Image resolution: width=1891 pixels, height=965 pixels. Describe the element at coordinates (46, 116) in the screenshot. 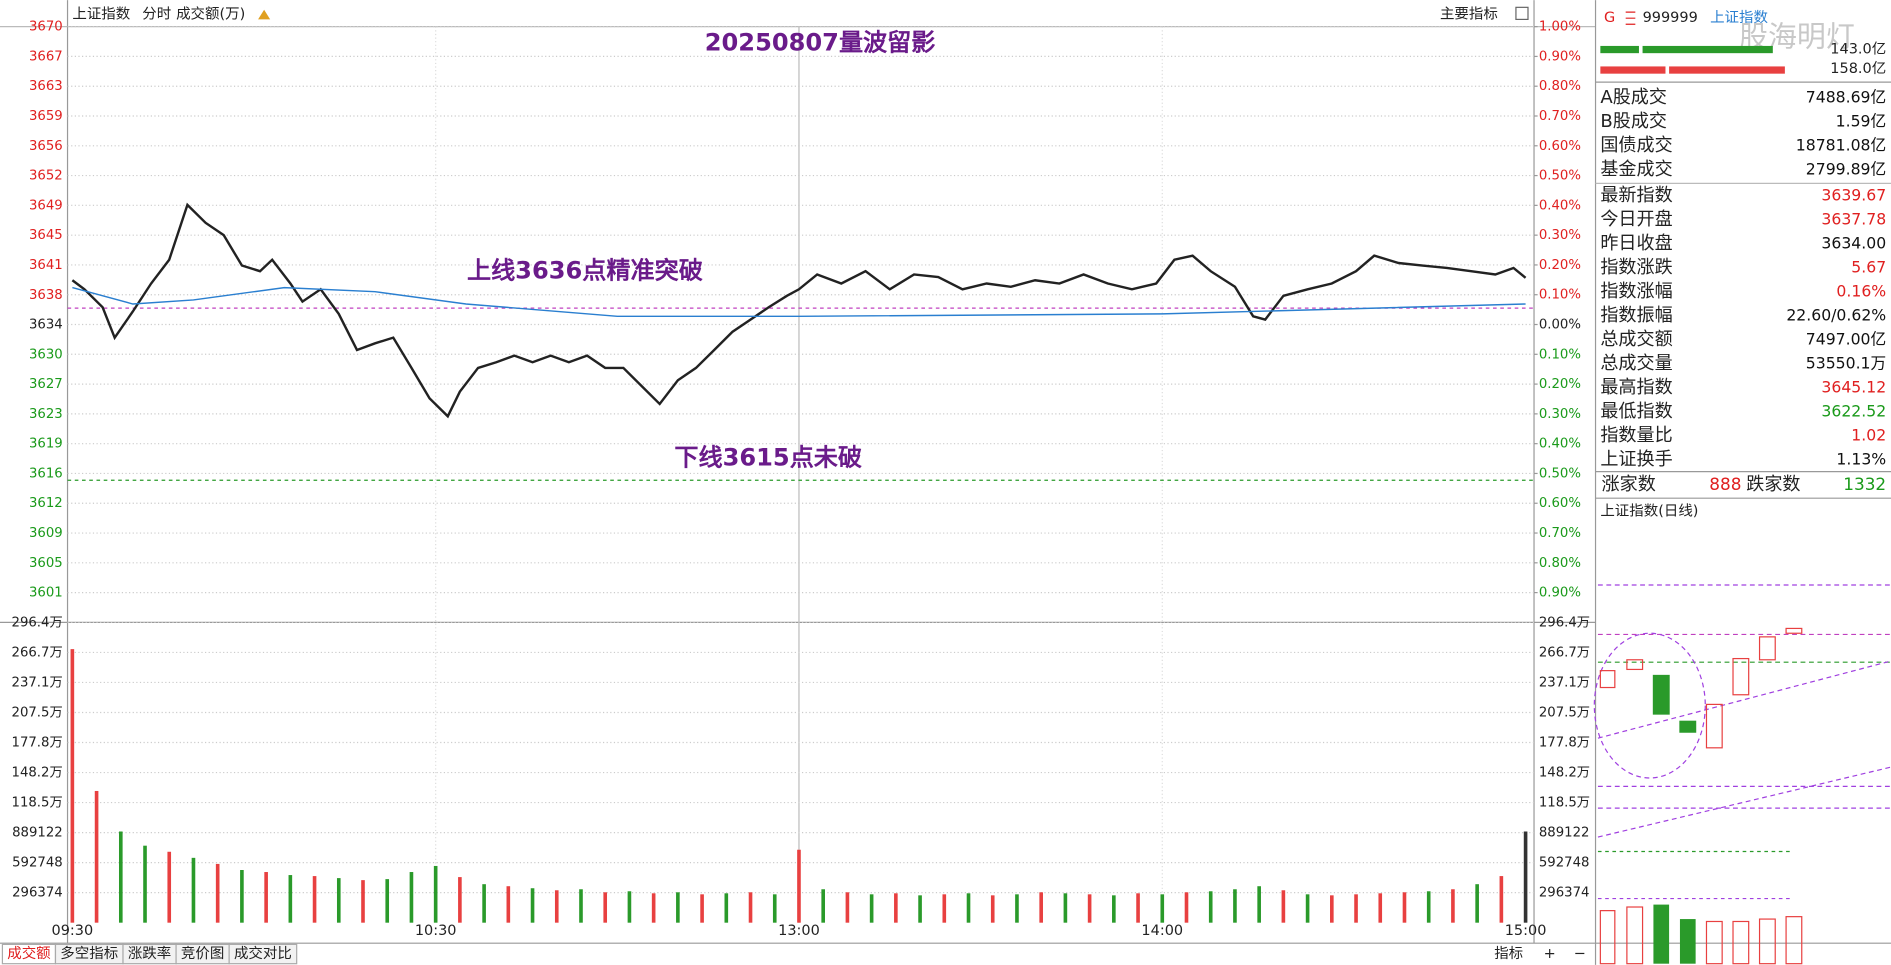

I see `y-tick-label: 3659` at that location.